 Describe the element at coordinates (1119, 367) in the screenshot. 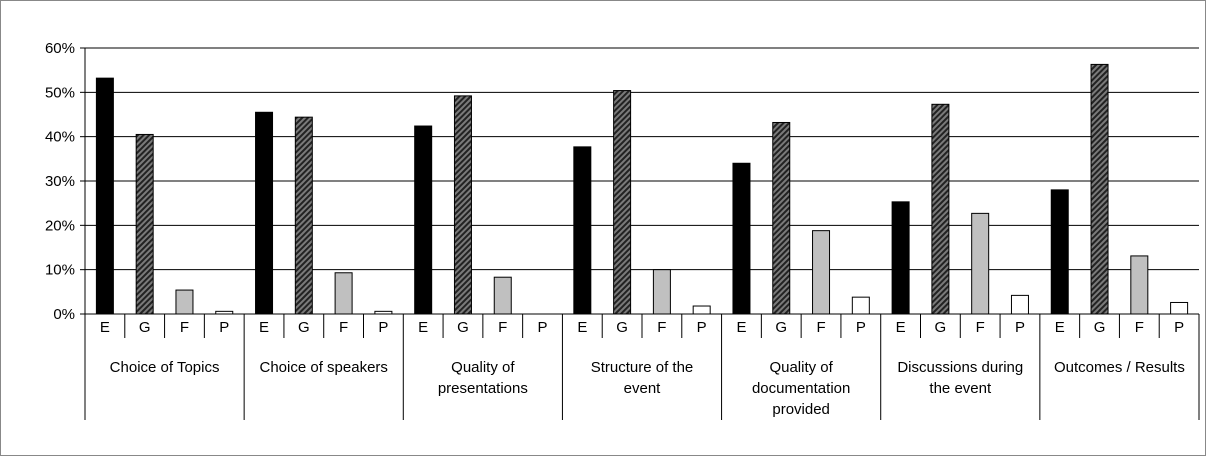

I see `group-label: Outcomes / Results` at that location.